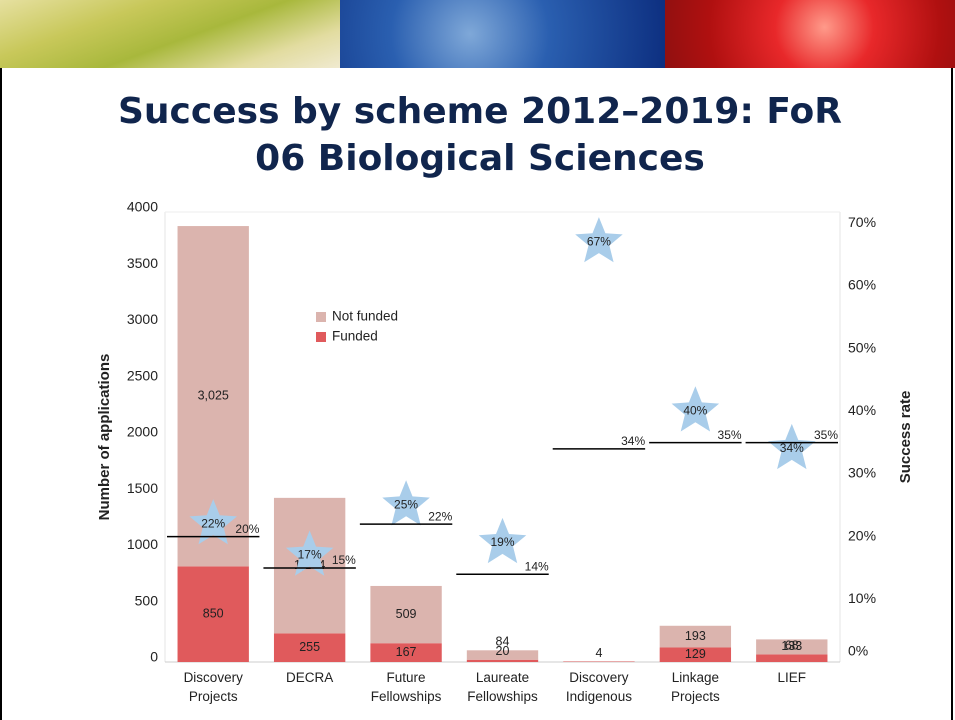 This screenshot has height=720, width=955. I want to click on y-tick-label: 2000, so click(142, 432).